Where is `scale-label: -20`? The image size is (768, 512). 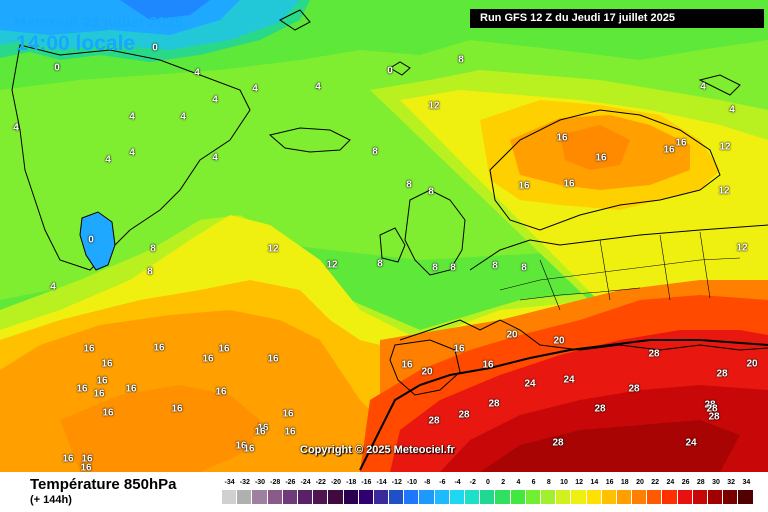 scale-label: -20 is located at coordinates (336, 482).